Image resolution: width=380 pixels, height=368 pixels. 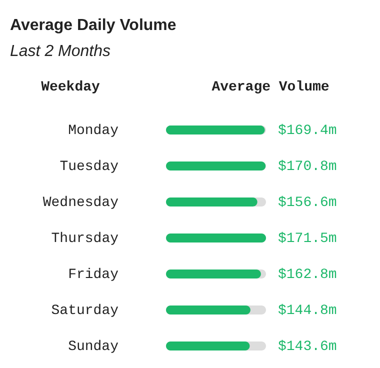 What do you see at coordinates (70, 88) in the screenshot?
I see `y-axis-title: Weekday` at bounding box center [70, 88].